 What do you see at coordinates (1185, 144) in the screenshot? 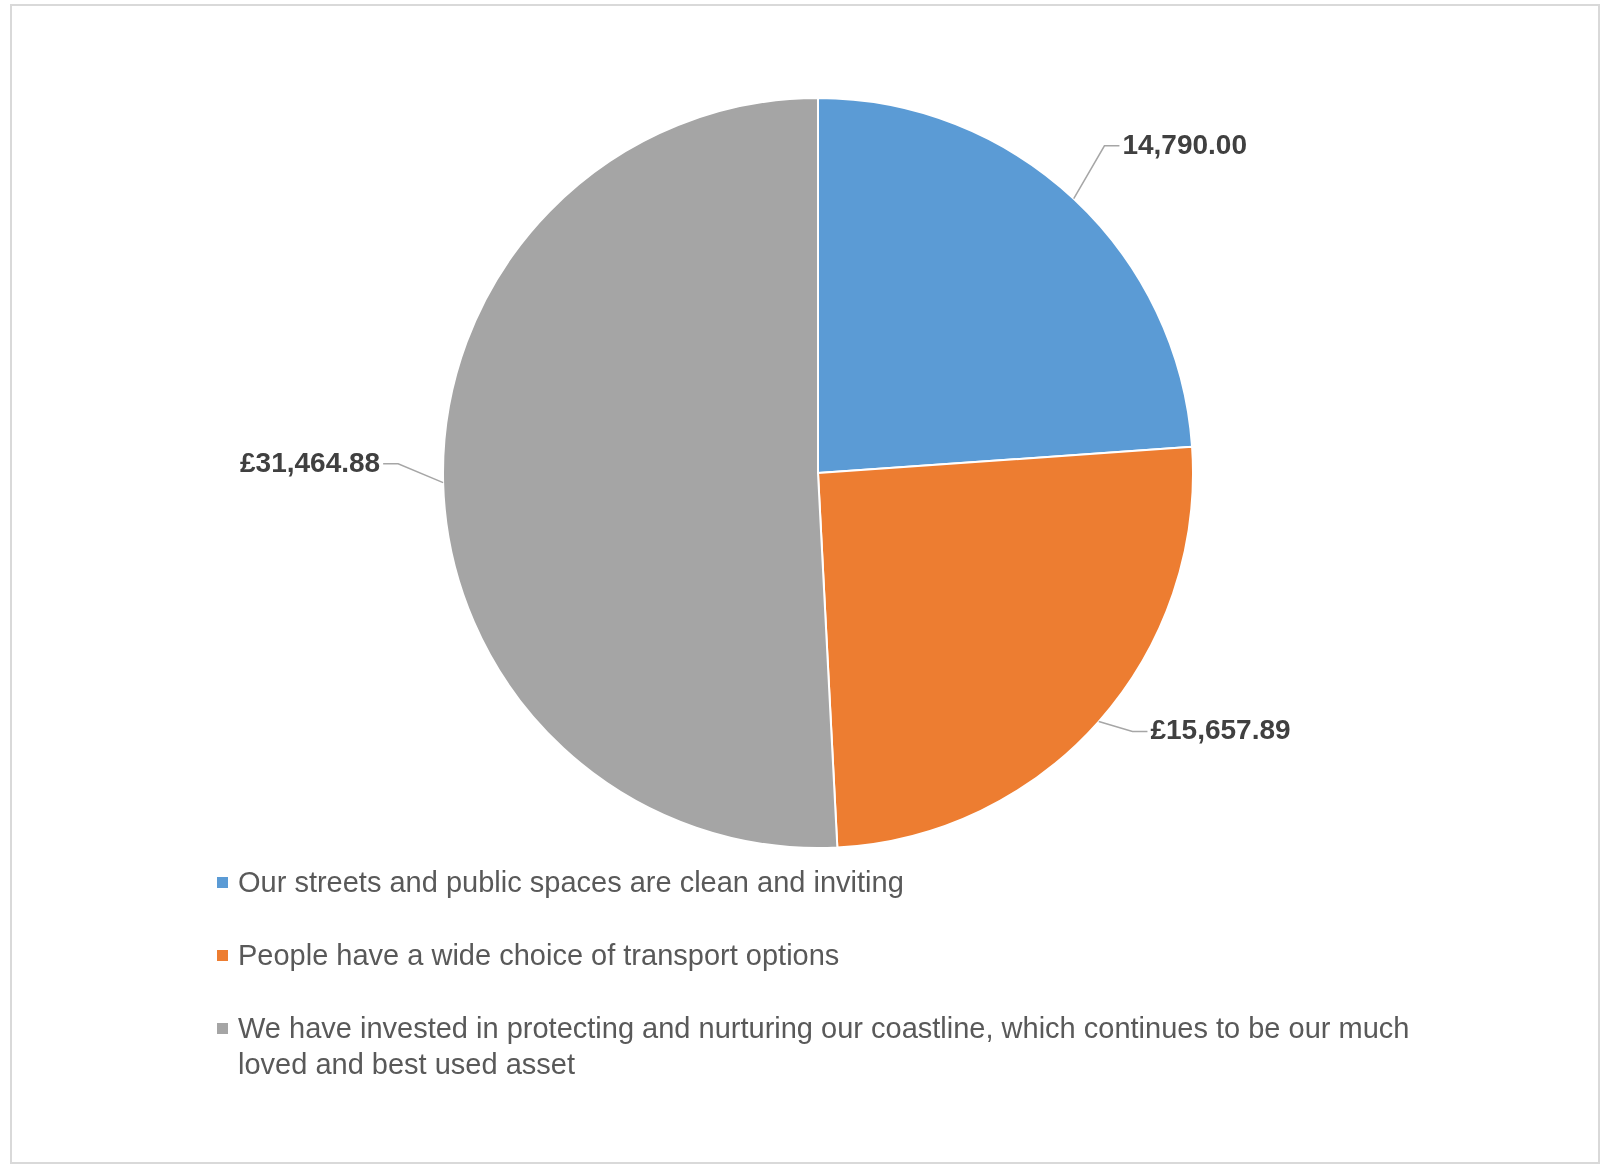
I see `data-label: 14,790.00` at bounding box center [1185, 144].